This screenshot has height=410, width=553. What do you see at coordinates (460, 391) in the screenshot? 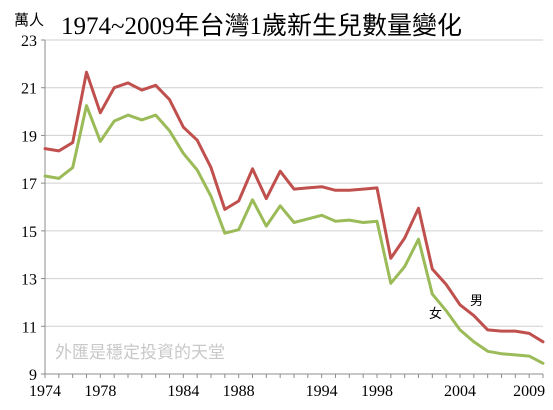
I see `x-tick-label-2004: 2004` at bounding box center [460, 391].